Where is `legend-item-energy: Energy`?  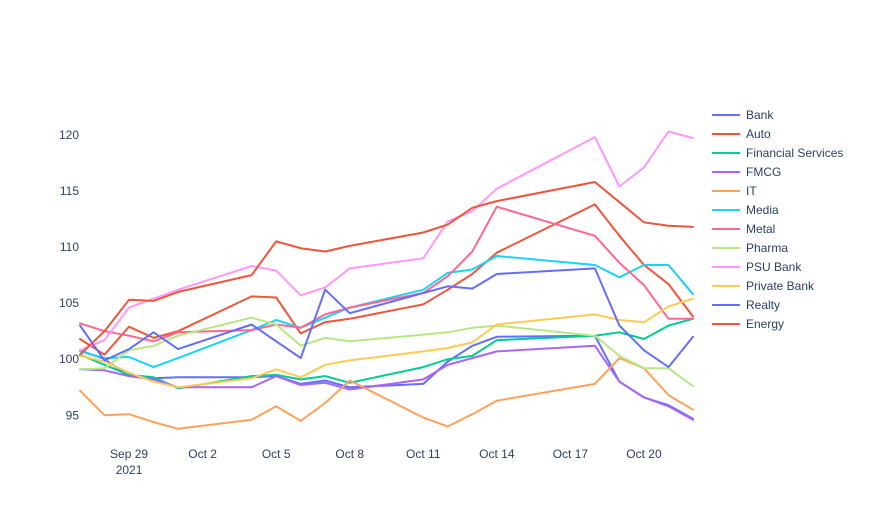 legend-item-energy: Energy is located at coordinates (748, 324).